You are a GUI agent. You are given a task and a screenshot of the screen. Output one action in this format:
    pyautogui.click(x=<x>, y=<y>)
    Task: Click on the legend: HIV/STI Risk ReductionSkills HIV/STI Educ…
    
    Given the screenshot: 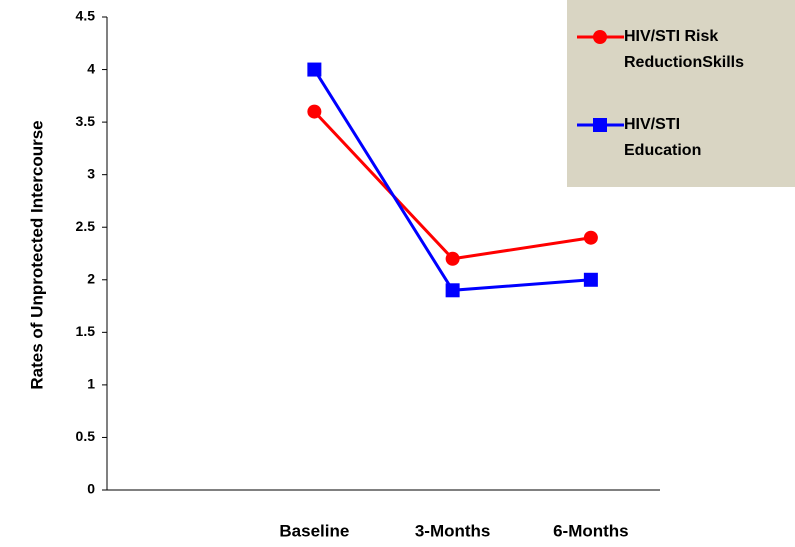 What is the action you would take?
    pyautogui.click(x=681, y=93)
    